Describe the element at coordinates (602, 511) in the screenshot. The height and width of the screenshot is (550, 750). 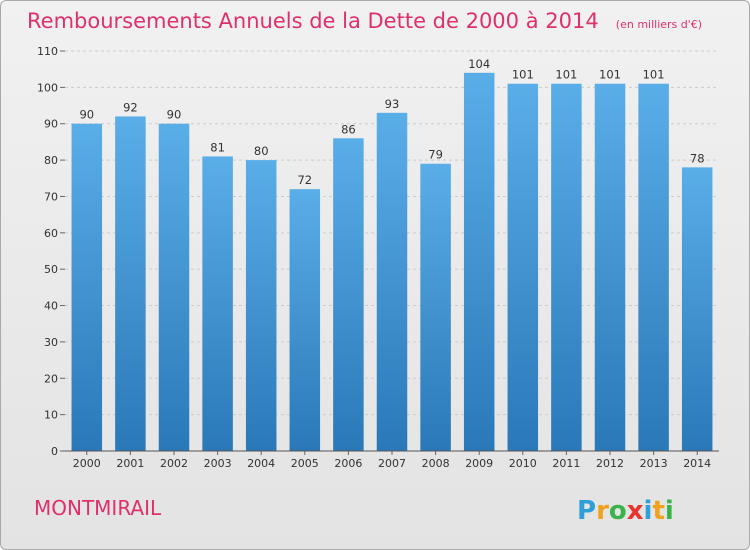
I see `logo-letter-1: r` at that location.